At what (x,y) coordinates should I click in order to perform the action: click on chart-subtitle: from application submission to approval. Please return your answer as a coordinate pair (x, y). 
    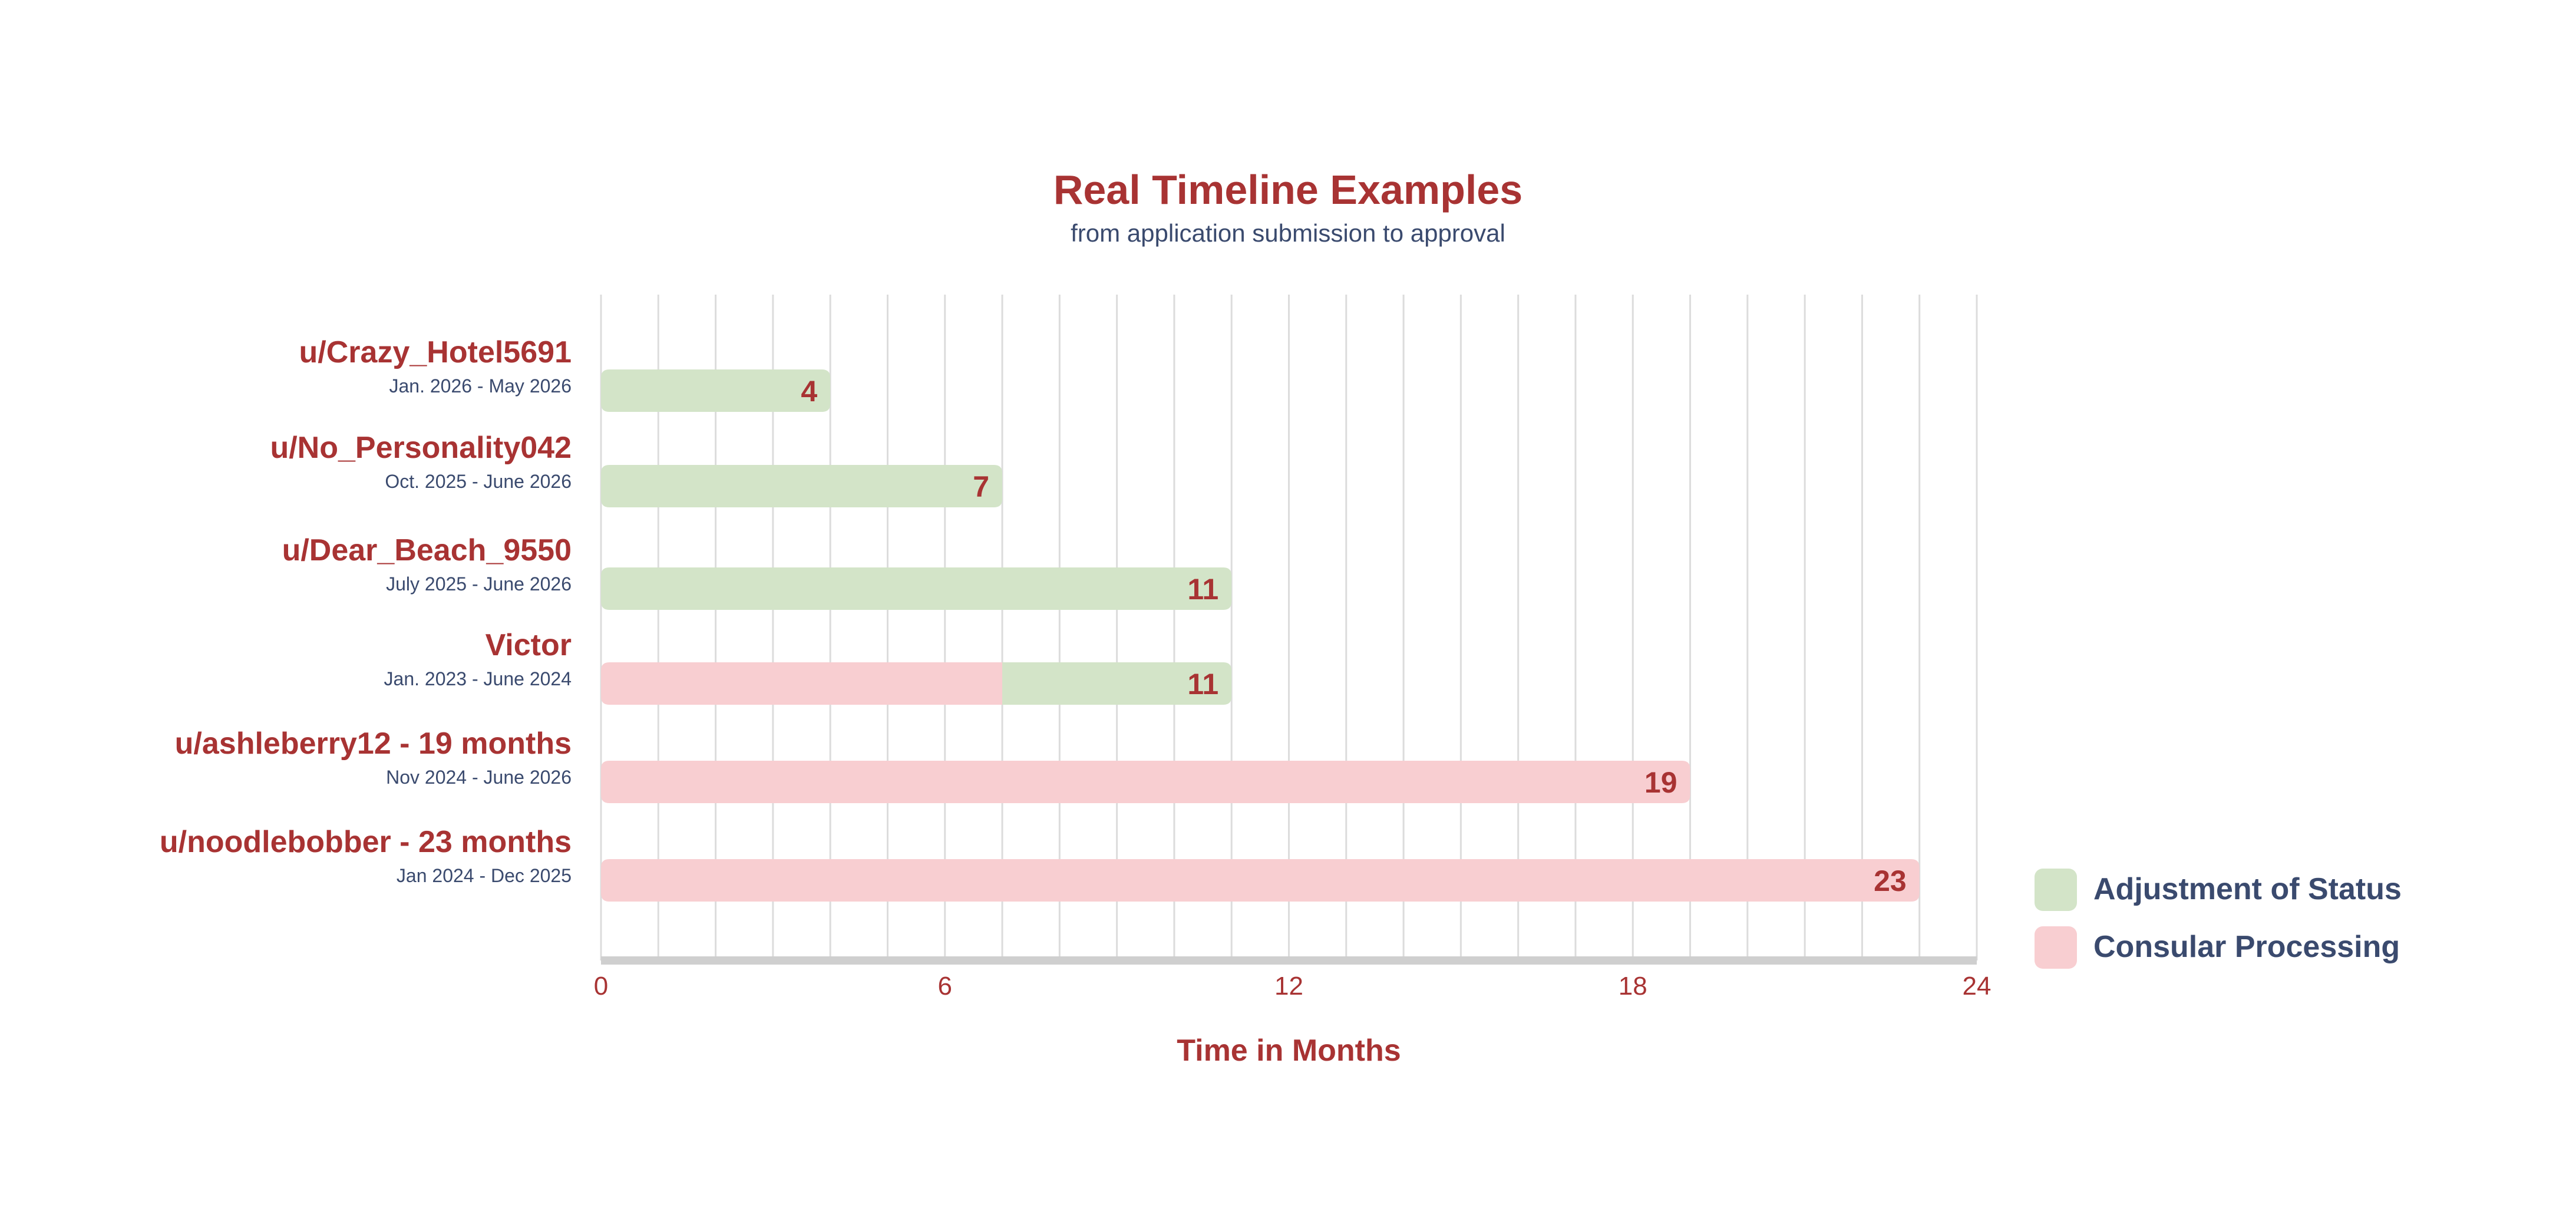
    Looking at the image, I should click on (1288, 233).